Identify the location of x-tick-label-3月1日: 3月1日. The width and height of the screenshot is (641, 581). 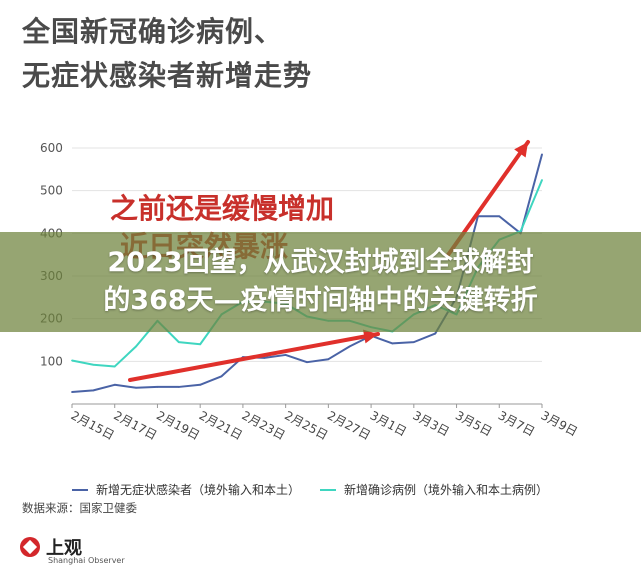
(388, 423).